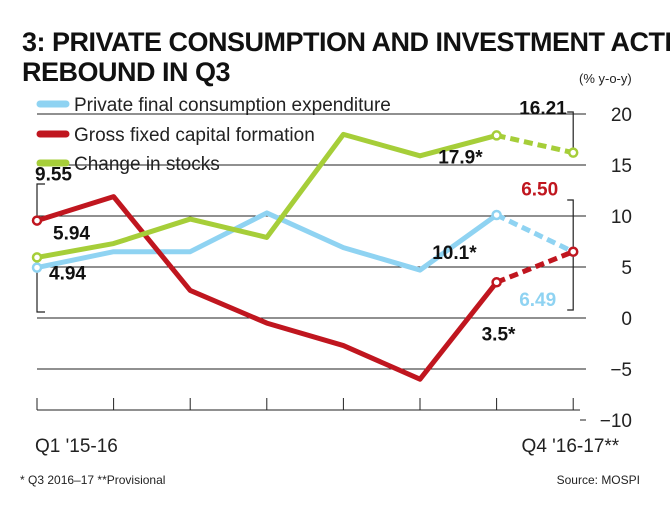 Image resolution: width=670 pixels, height=525 pixels. Describe the element at coordinates (92, 480) in the screenshot. I see `footnote: * Q3 2016–17 **Provisional` at that location.